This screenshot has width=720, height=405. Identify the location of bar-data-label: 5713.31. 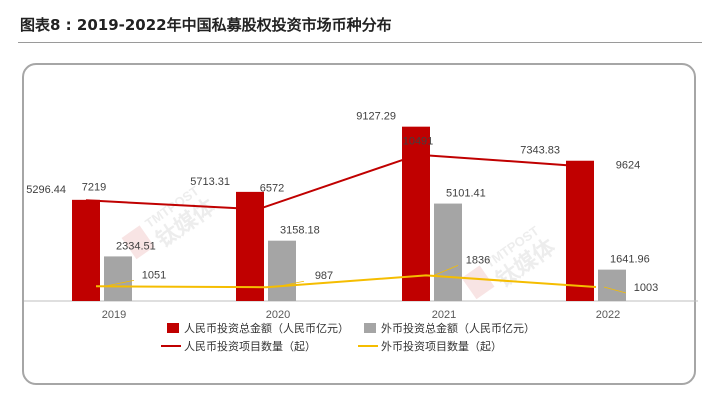
(210, 182).